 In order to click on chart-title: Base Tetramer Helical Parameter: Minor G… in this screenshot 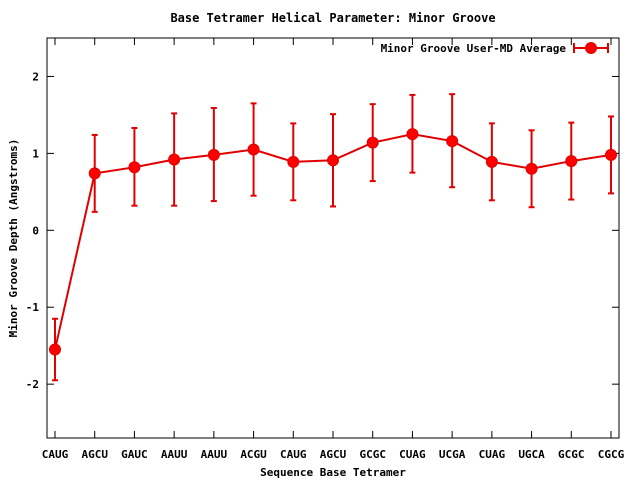, I will do `click(332, 18)`.